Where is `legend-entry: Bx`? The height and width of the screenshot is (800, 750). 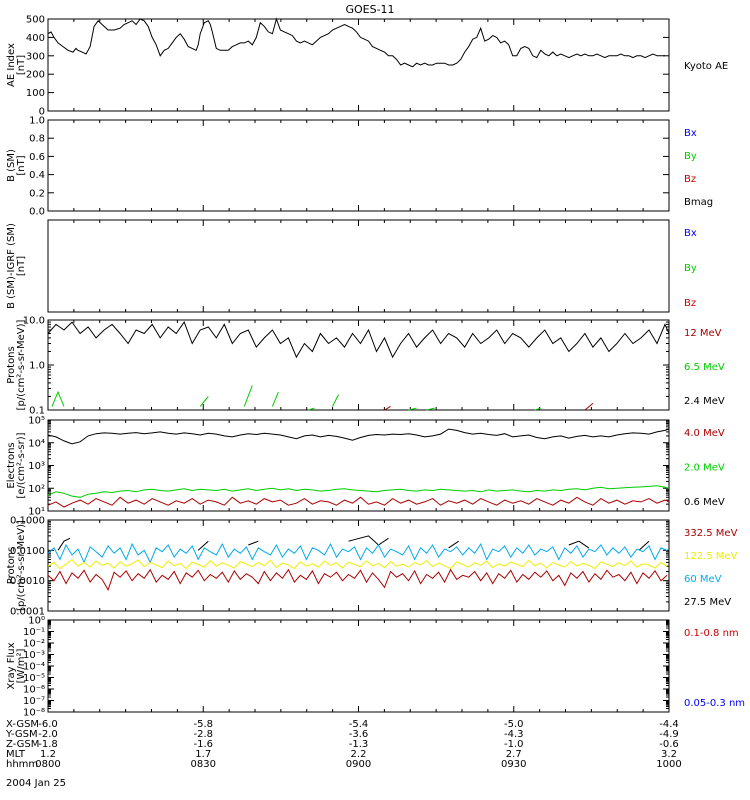
legend-entry: Bx is located at coordinates (690, 233).